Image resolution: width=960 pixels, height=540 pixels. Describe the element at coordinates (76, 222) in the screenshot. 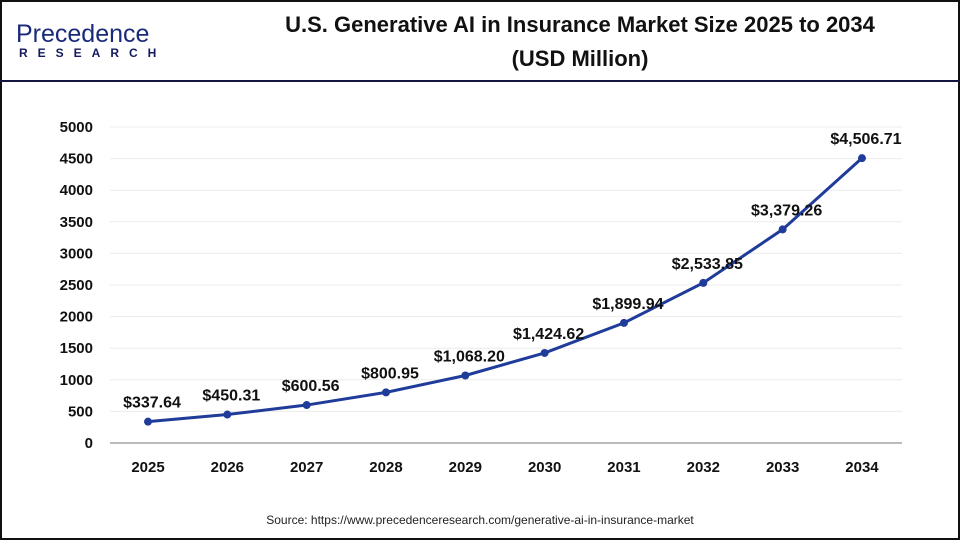

I see `y-tick-label: 3500` at that location.